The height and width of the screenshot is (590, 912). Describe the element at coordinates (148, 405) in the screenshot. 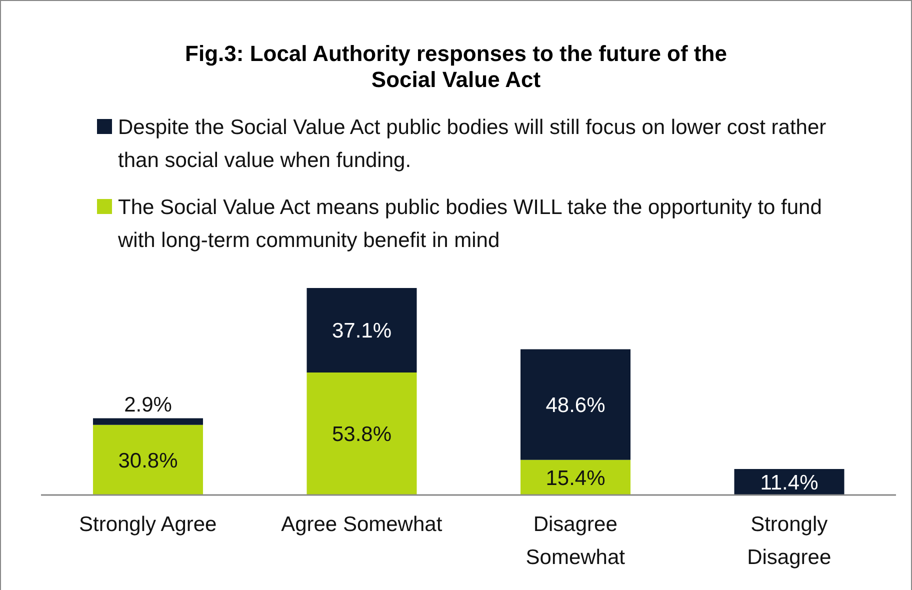

I see `data-label: 2.9%` at that location.